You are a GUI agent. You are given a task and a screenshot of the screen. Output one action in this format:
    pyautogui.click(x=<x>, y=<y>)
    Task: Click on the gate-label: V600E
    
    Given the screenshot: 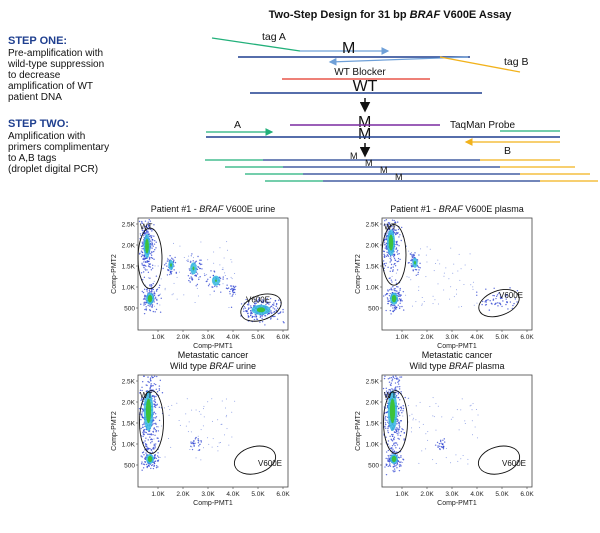 What is the action you would take?
    pyautogui.click(x=258, y=299)
    